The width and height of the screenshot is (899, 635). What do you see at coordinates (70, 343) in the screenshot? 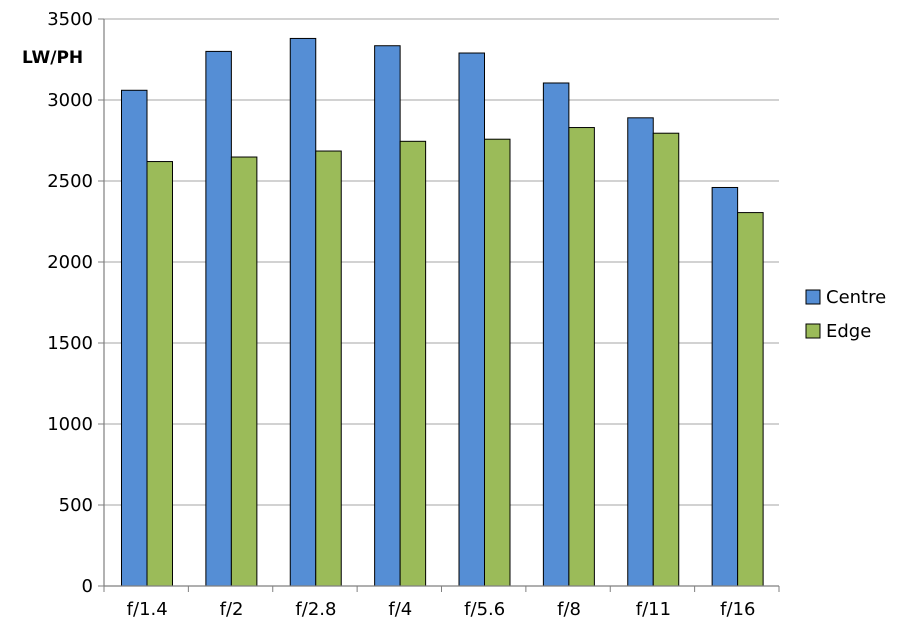
I see `y-tick-label: 1500` at bounding box center [70, 343].